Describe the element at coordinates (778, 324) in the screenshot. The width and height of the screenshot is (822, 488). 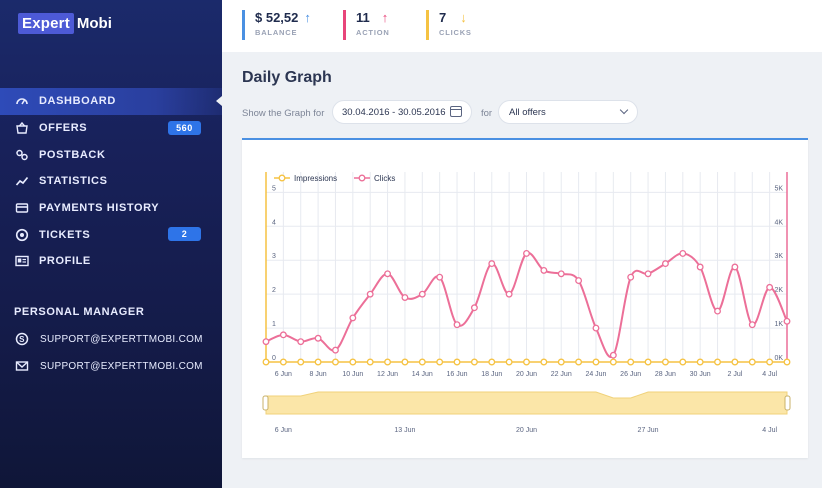
I see `right-axis-tick: 1K` at that location.